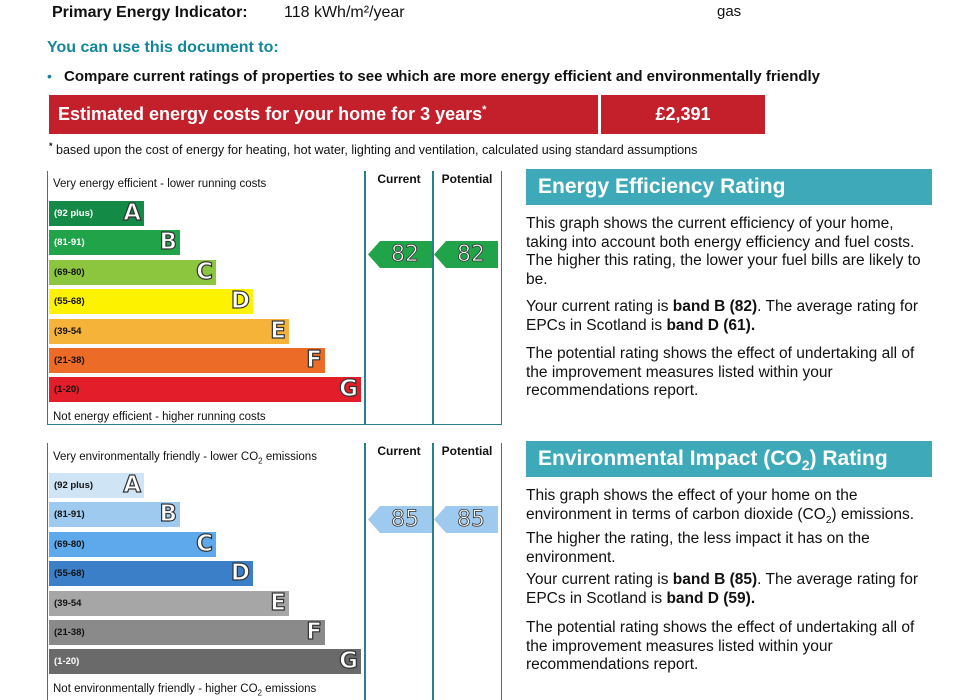 This screenshot has width=974, height=700. I want to click on energy-cost-value: £2,391, so click(683, 114).